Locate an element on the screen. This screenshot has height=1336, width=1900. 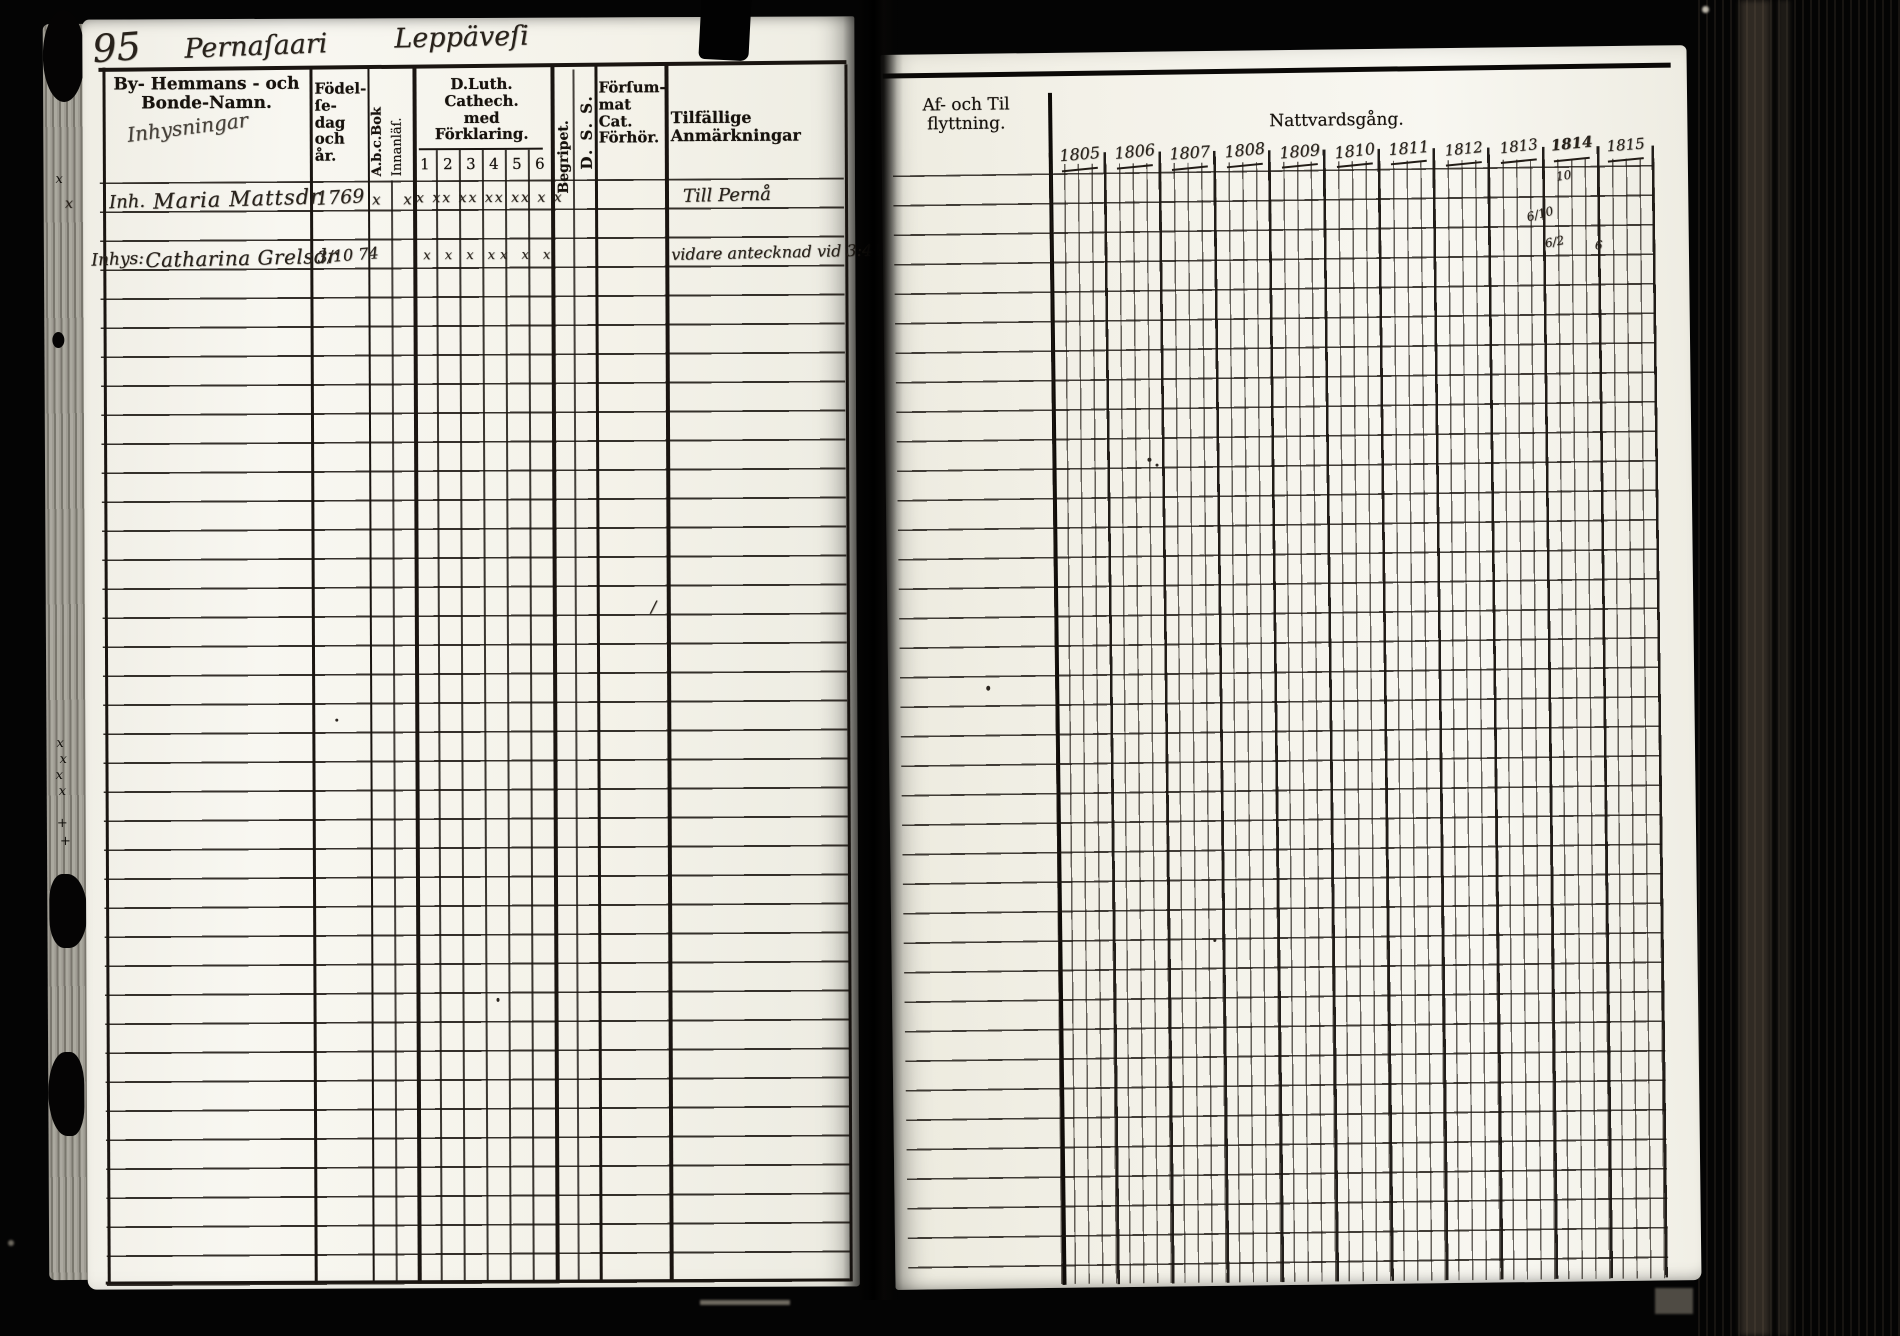
catechism-col-1: 1 is located at coordinates (425, 164).